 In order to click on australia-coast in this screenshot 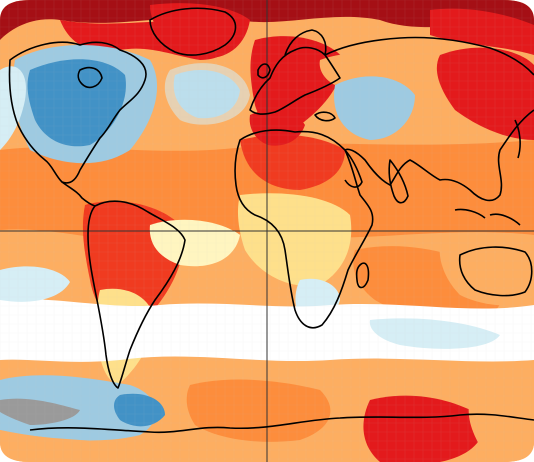, I will do `click(495, 271)`.